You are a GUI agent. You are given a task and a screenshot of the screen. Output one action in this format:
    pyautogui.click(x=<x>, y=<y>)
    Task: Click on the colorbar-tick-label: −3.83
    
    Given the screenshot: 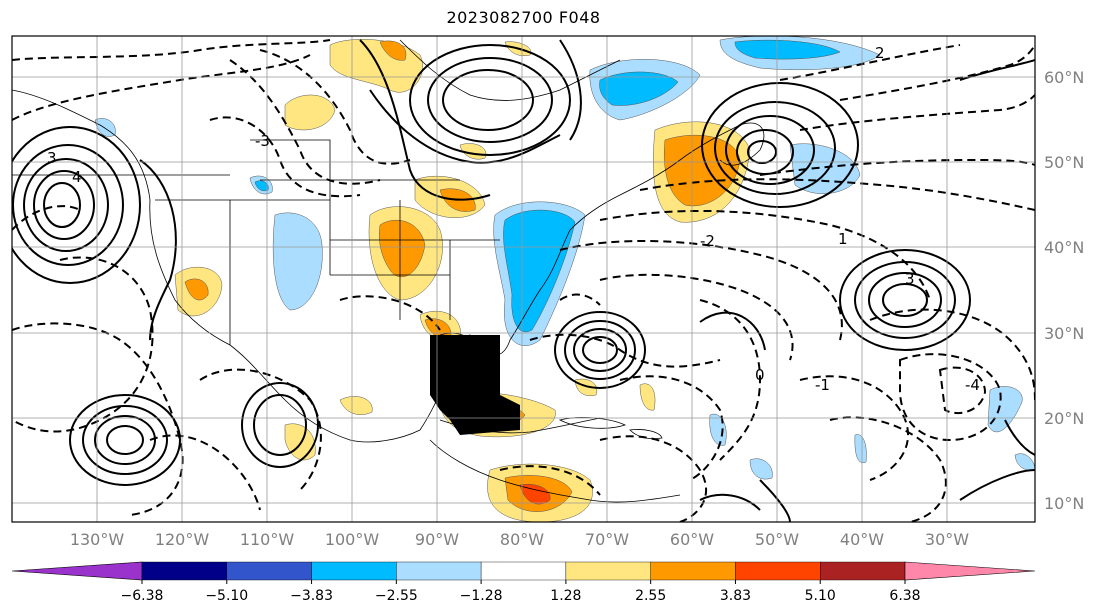 What is the action you would take?
    pyautogui.click(x=311, y=596)
    